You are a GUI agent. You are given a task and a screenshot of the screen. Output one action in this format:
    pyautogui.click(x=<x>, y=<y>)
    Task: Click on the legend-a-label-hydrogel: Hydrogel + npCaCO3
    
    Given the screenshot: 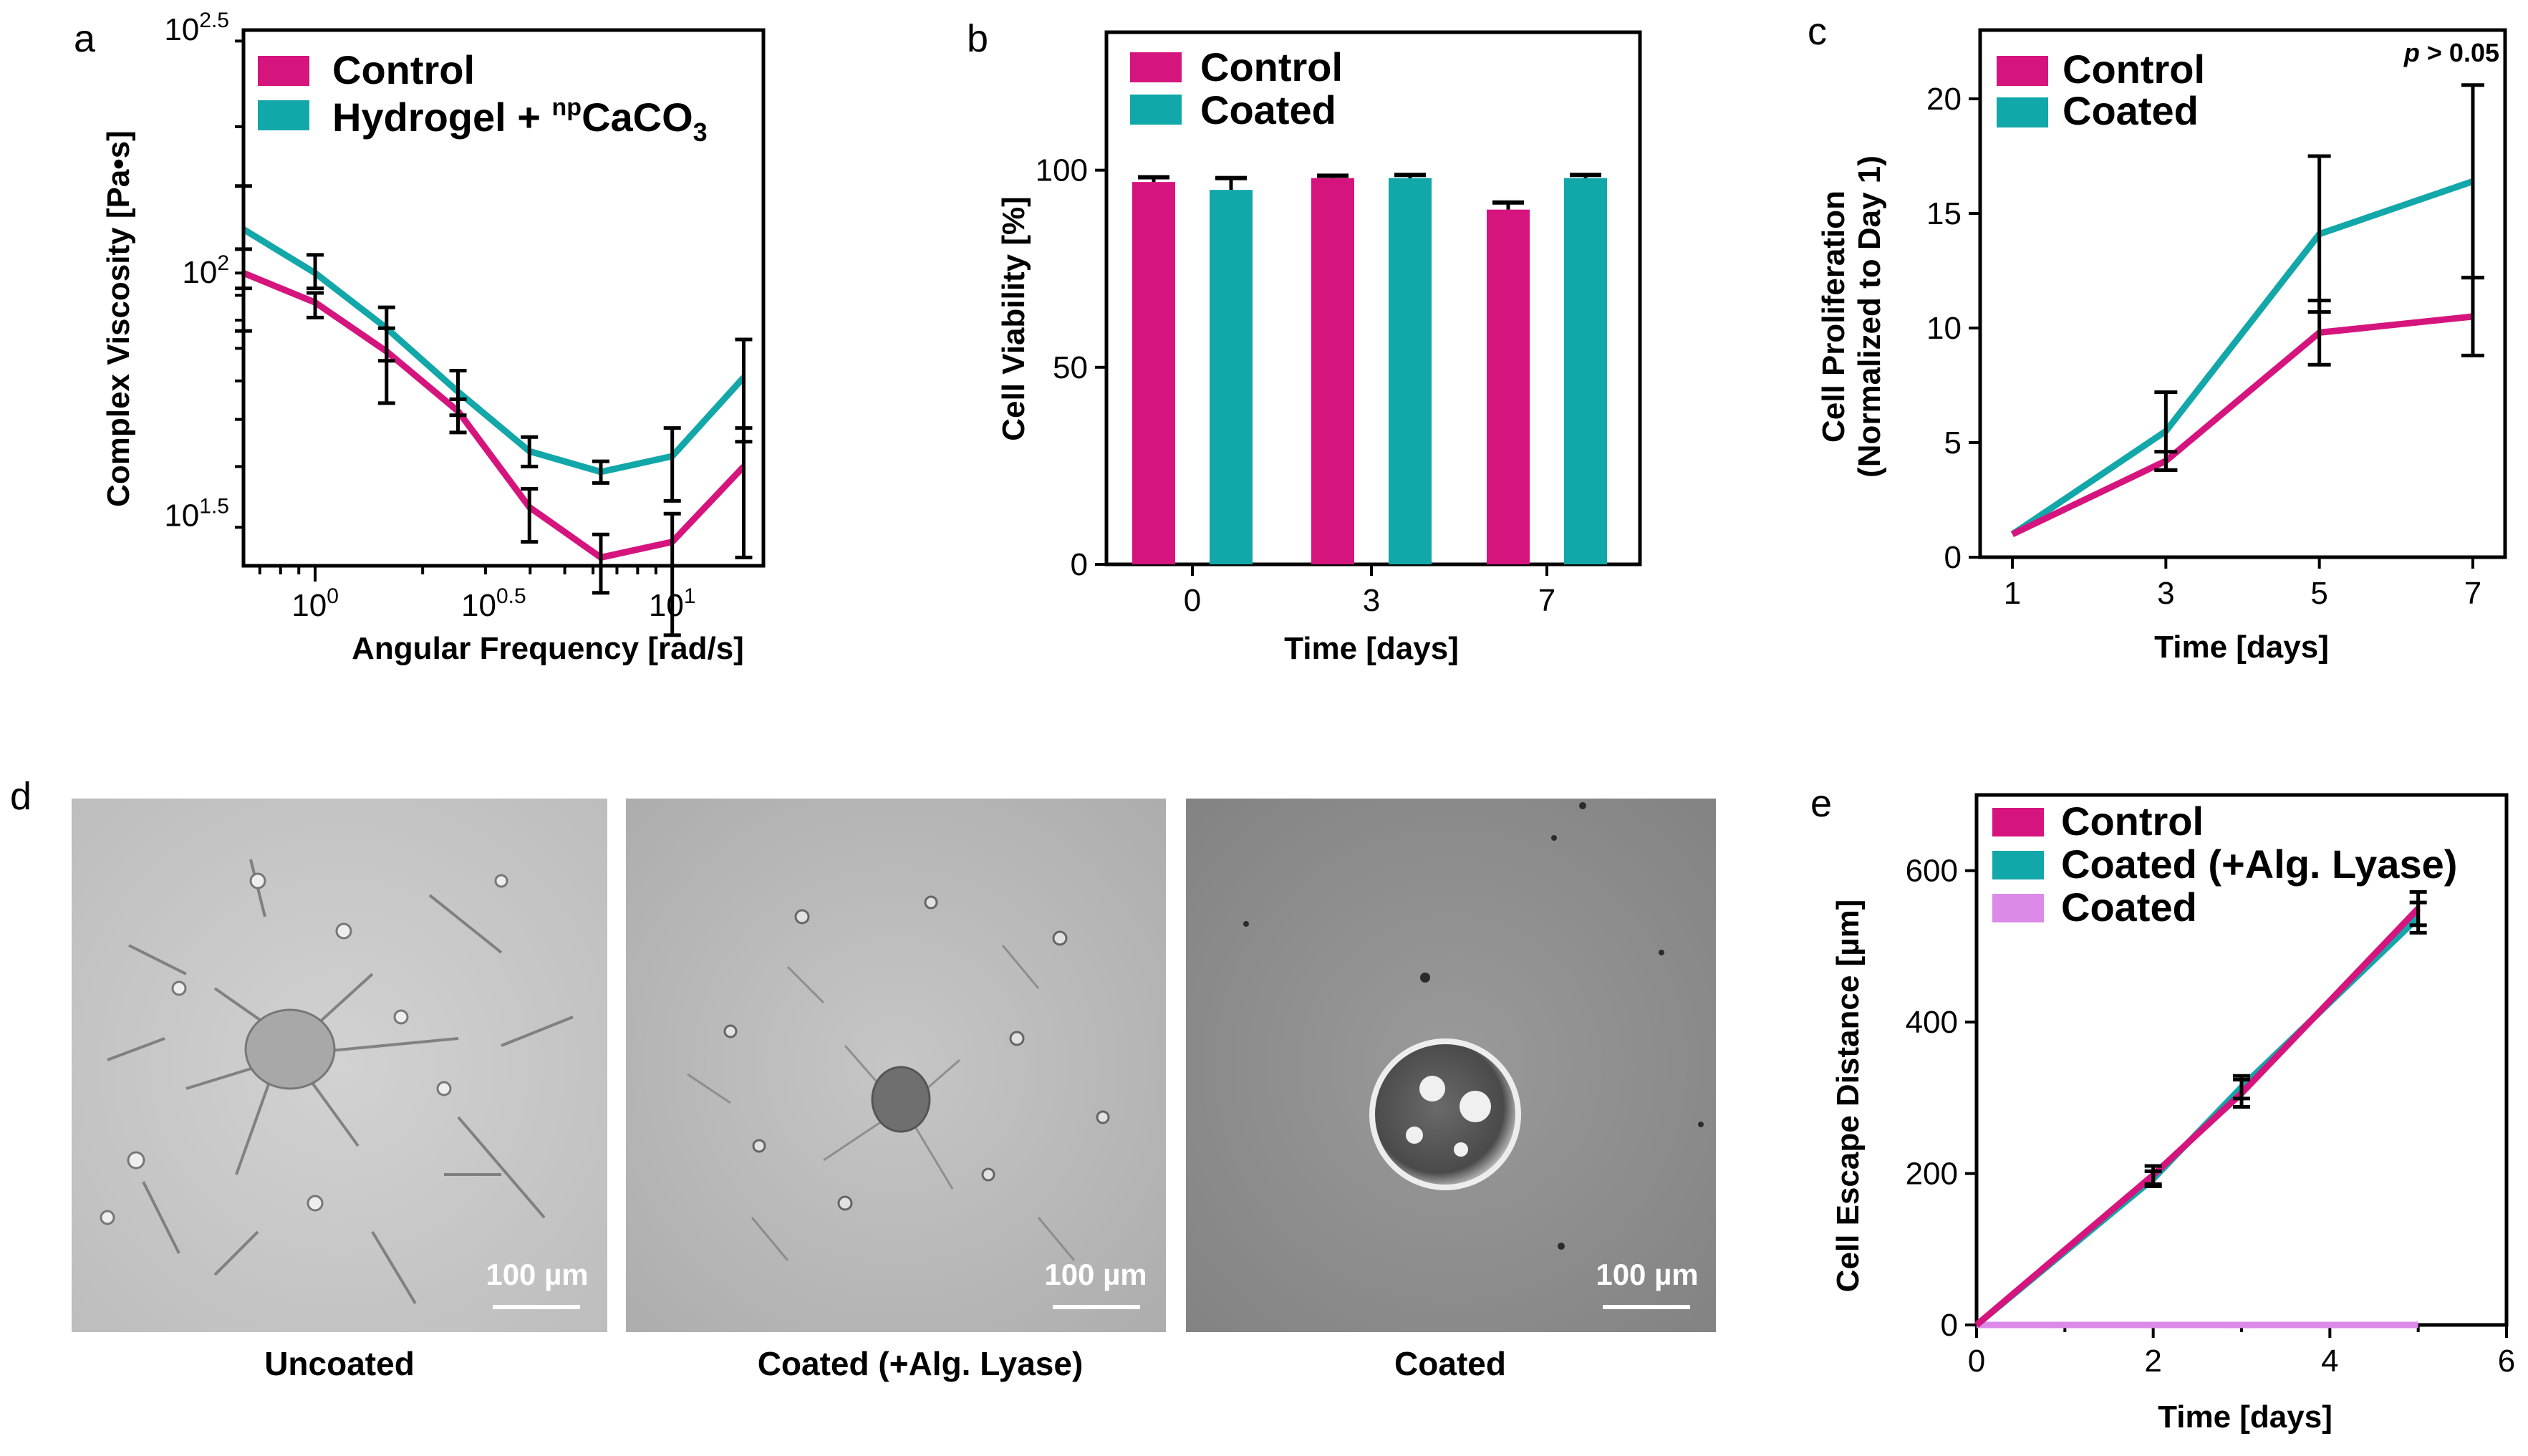 What is the action you would take?
    pyautogui.click(x=520, y=120)
    